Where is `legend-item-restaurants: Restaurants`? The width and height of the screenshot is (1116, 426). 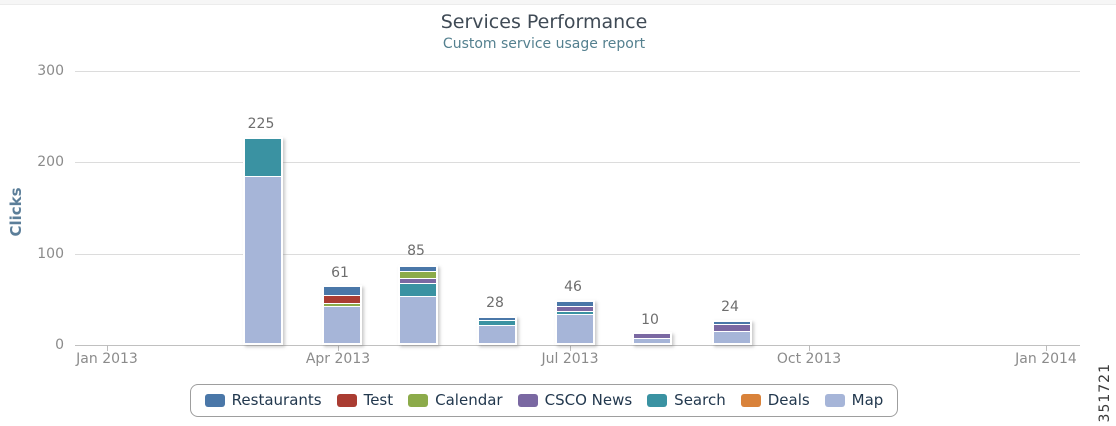 legend-item-restaurants: Restaurants is located at coordinates (263, 400).